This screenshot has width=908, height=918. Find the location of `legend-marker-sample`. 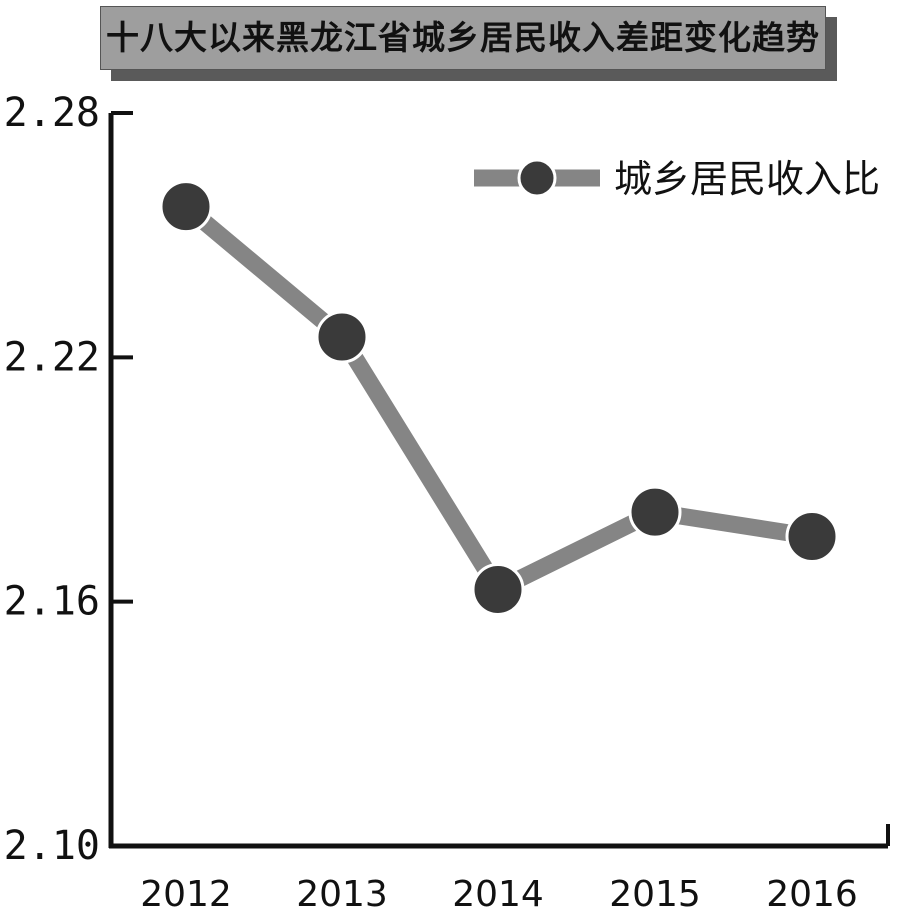

legend-marker-sample is located at coordinates (537, 178).